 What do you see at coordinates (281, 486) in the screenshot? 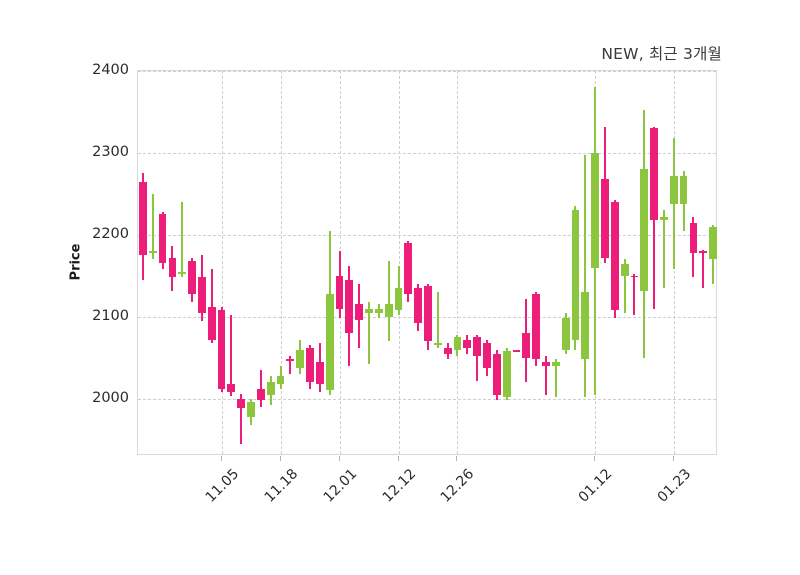
I see `x-axis-tick-label: 11.18` at bounding box center [281, 486].